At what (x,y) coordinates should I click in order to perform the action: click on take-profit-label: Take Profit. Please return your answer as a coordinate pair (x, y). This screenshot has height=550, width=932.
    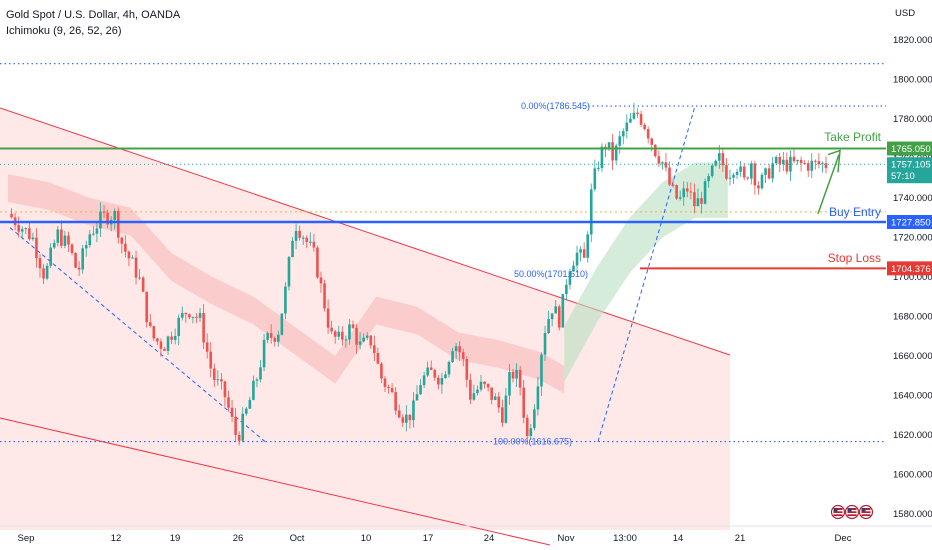
    Looking at the image, I should click on (852, 137).